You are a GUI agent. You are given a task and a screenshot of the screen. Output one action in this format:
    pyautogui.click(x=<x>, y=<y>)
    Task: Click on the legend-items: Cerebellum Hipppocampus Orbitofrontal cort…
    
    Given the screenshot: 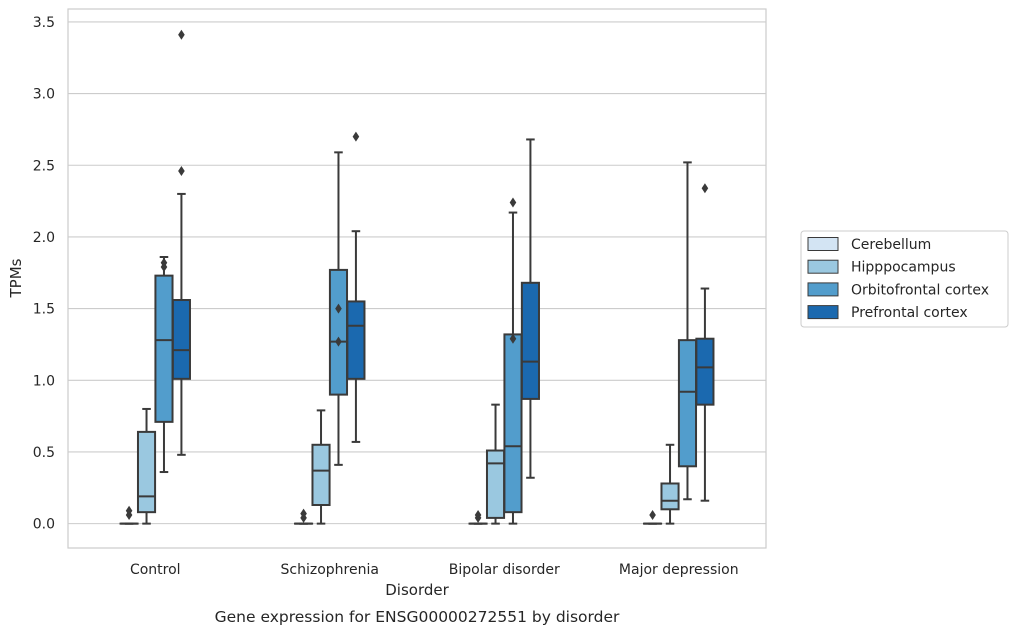 What is the action you would take?
    pyautogui.click(x=898, y=279)
    